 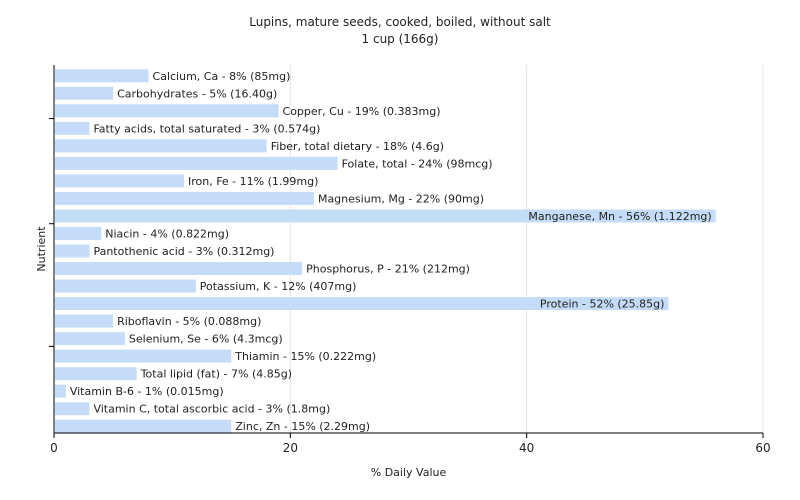 I want to click on bar-label: Iron, Fe - 11% (1.99mg), so click(x=253, y=181).